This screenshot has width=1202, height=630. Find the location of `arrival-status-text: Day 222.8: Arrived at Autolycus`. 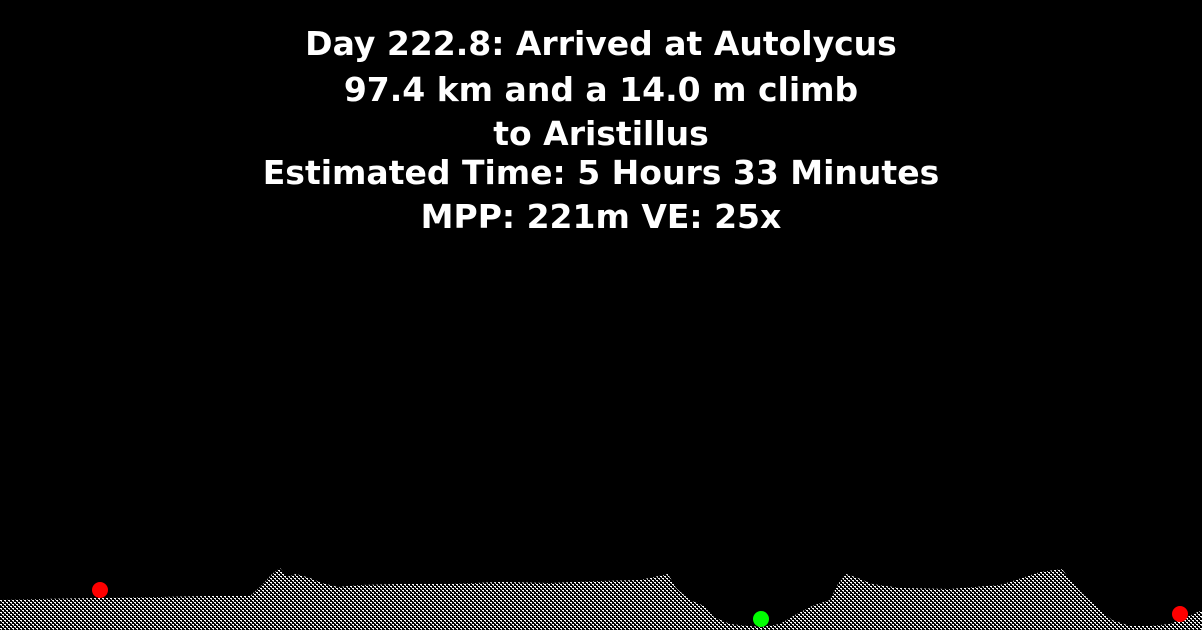

arrival-status-text: Day 222.8: Arrived at Autolycus is located at coordinates (601, 43).